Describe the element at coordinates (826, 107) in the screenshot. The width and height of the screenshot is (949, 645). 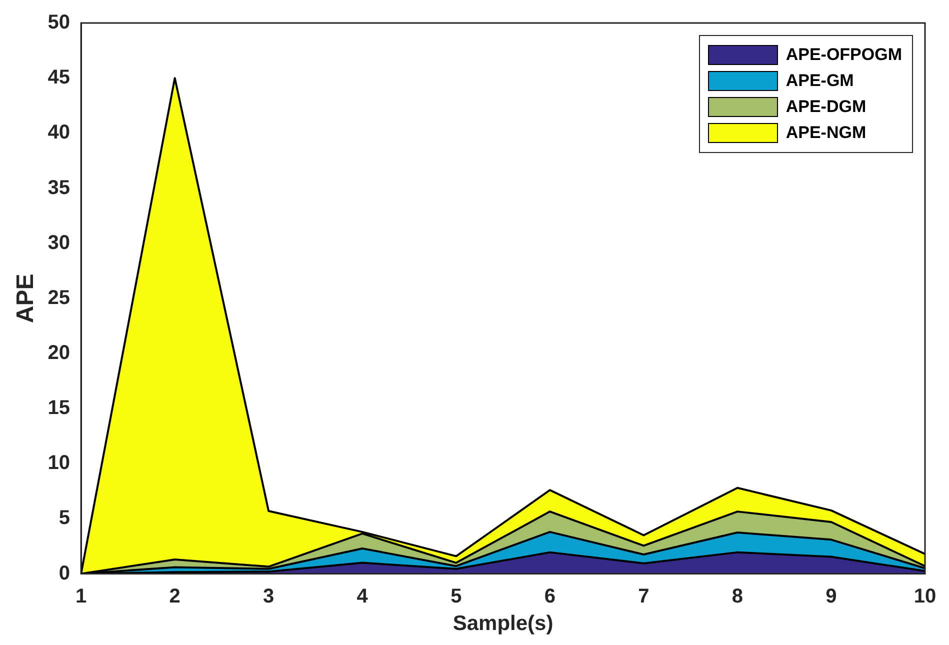
I see `legend-label: APE-DGM` at that location.